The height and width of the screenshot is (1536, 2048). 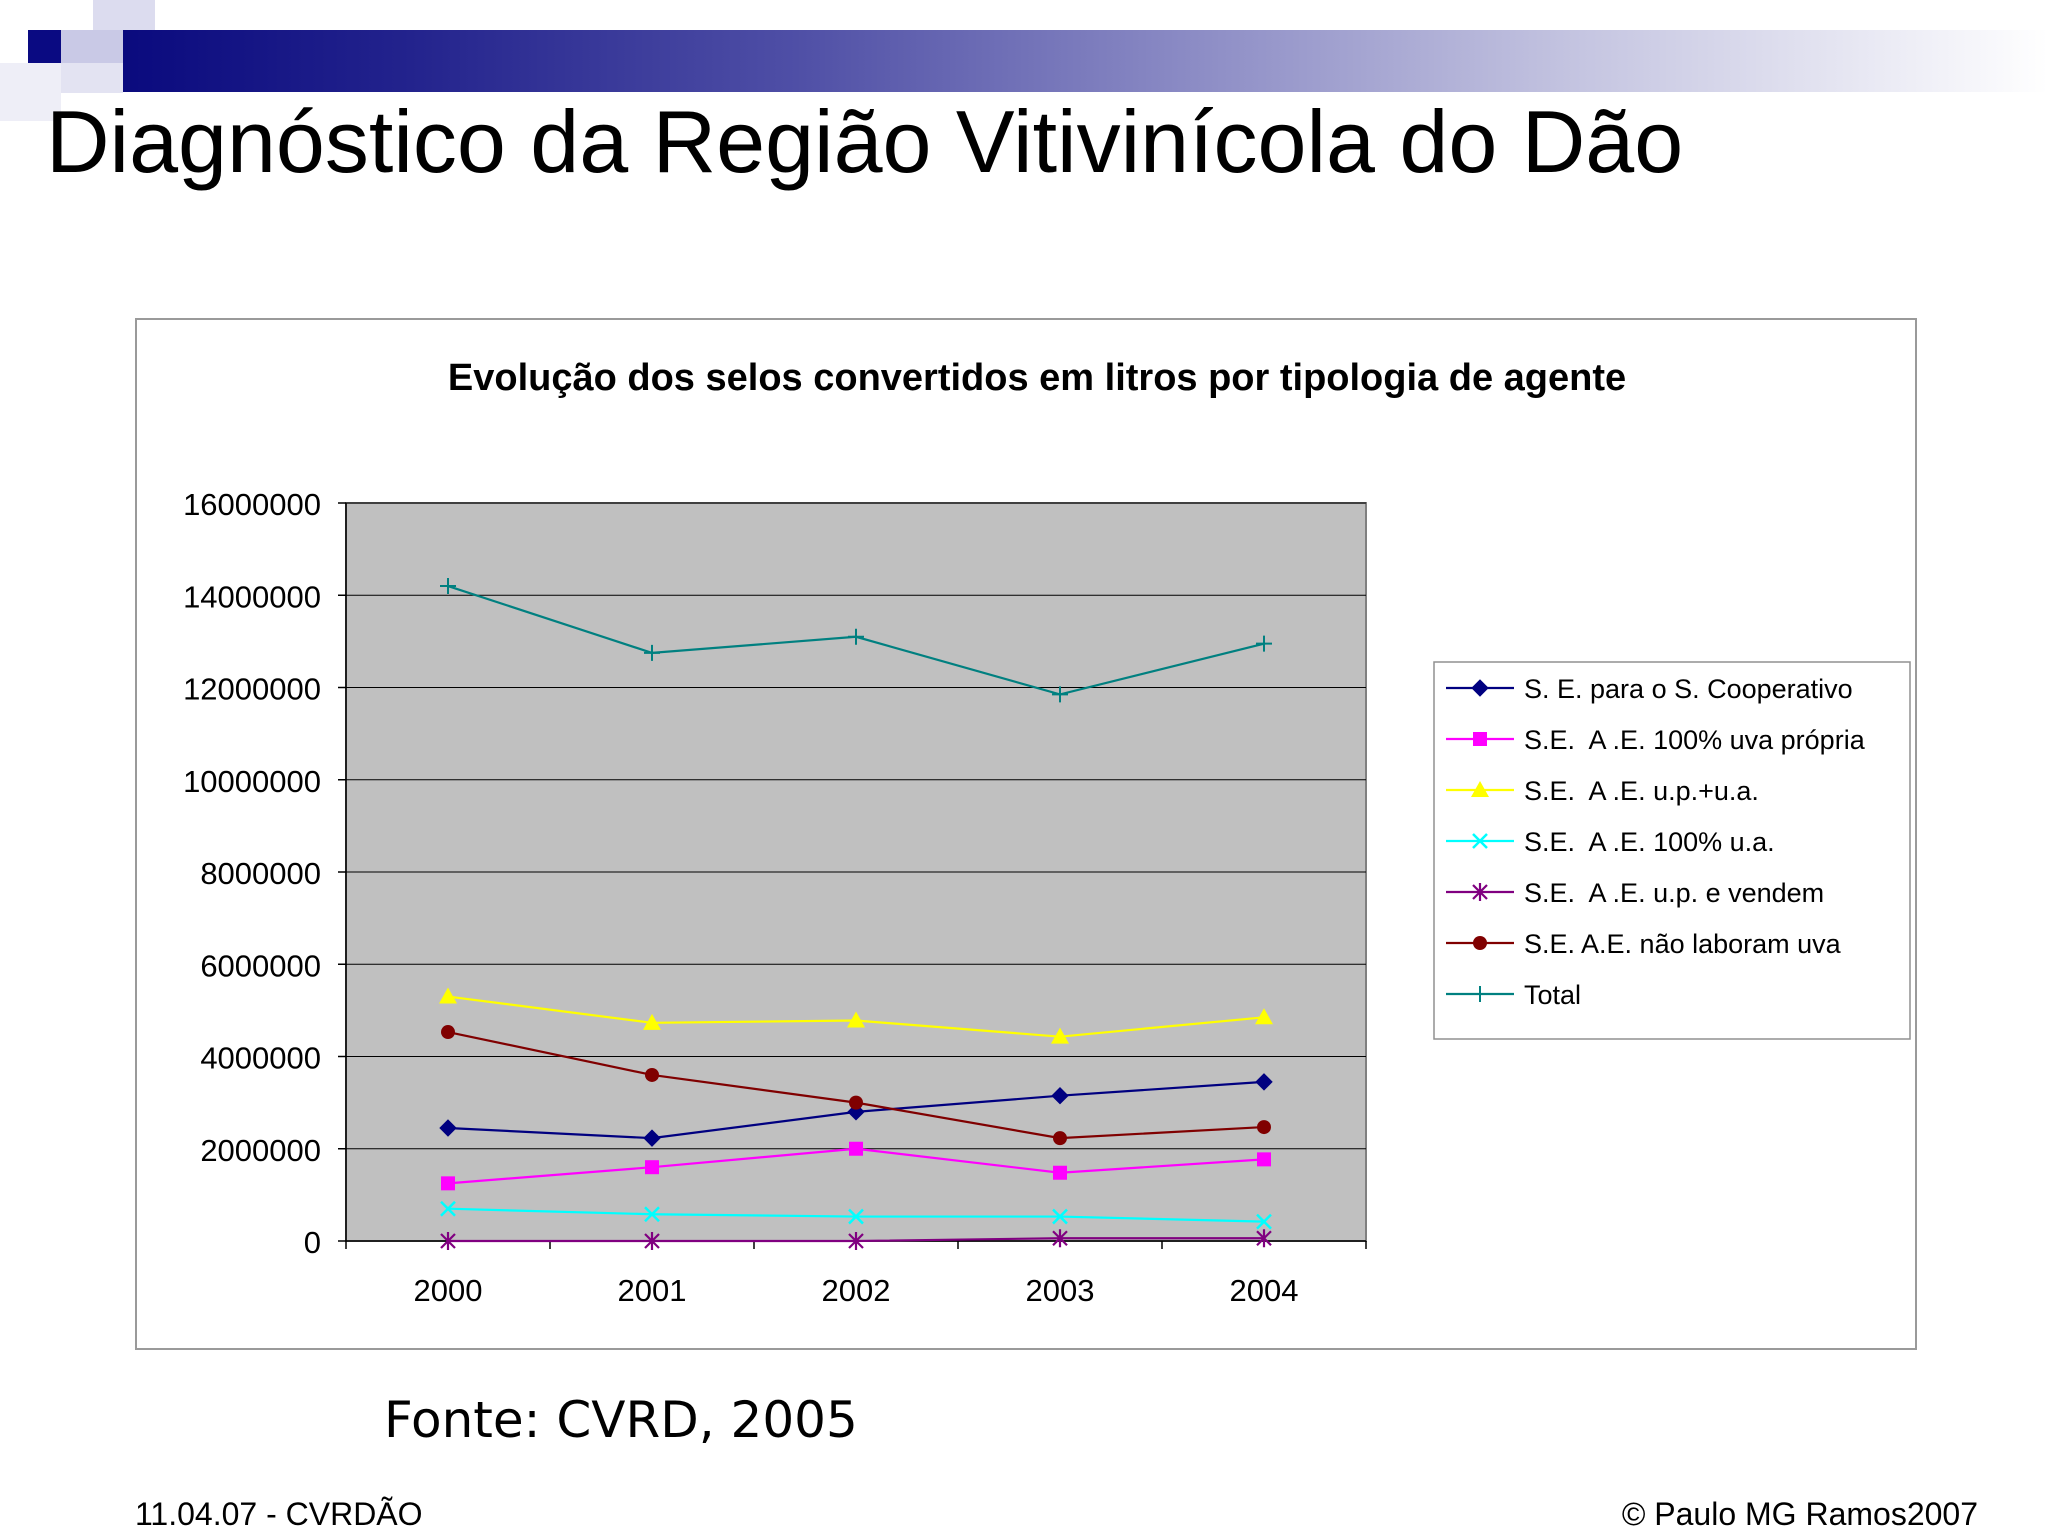 What do you see at coordinates (252, 781) in the screenshot?
I see `y-tick-label: 10000000` at bounding box center [252, 781].